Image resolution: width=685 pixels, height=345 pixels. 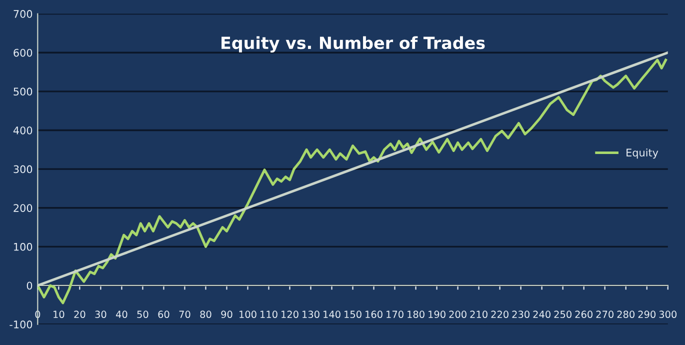 I want to click on x-tick-label: 80, so click(x=206, y=314).